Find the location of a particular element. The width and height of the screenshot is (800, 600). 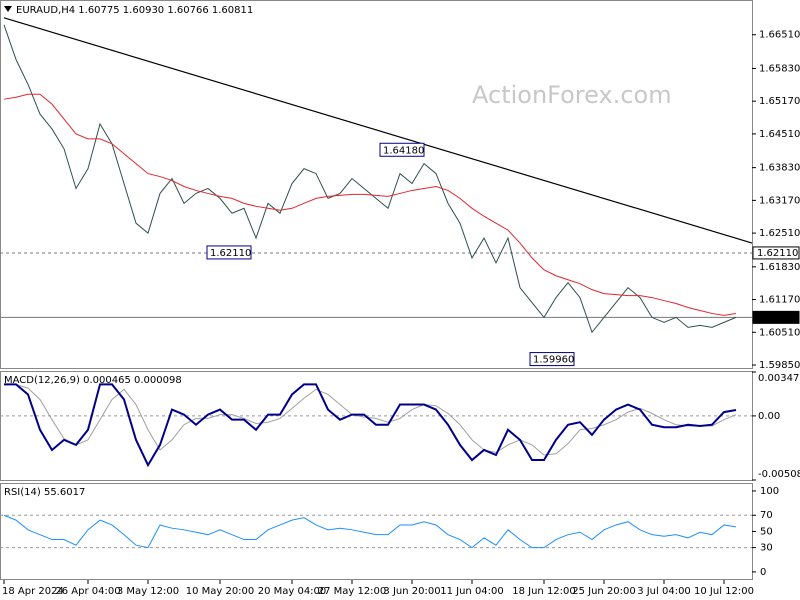

y-tick-label: 0 is located at coordinates (763, 572).